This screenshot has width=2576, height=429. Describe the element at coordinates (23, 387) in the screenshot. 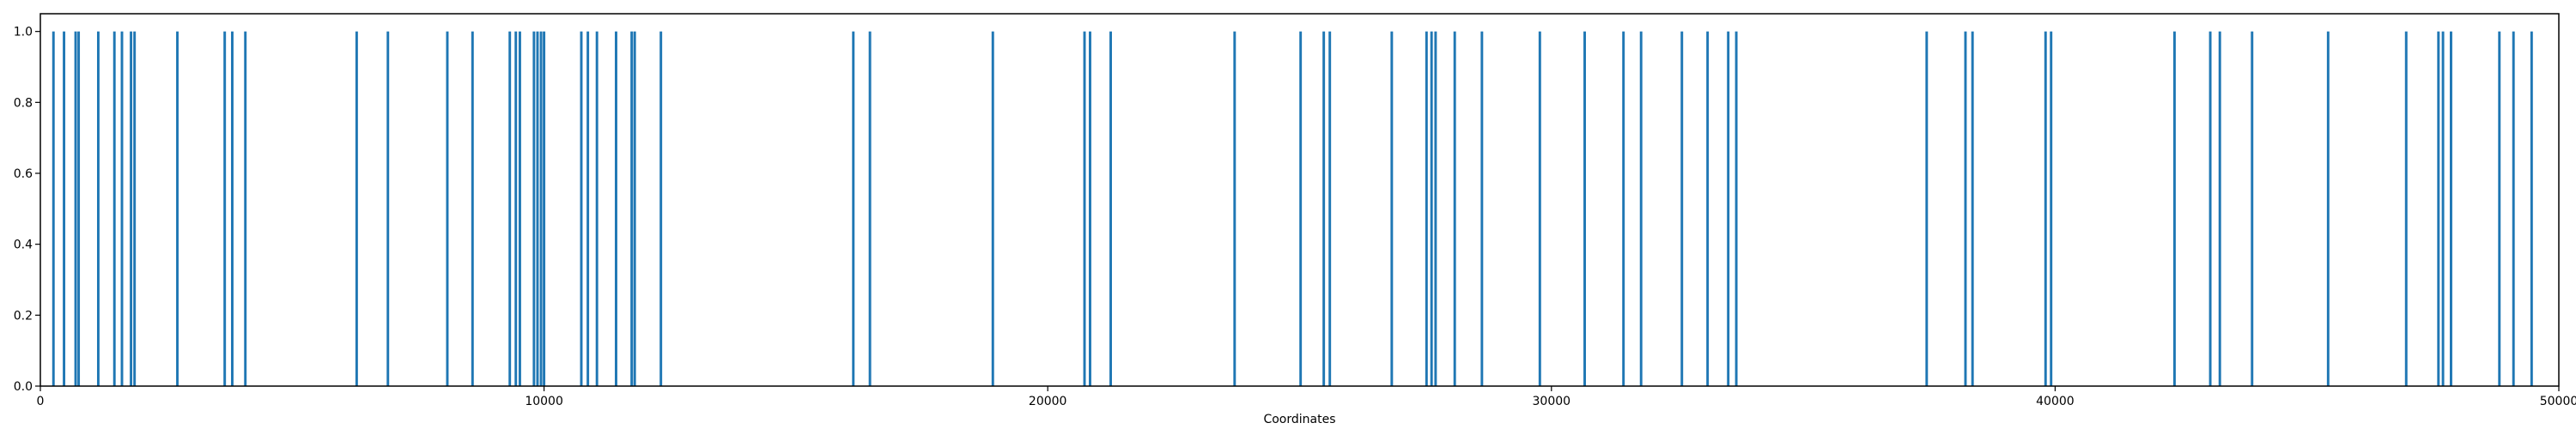

I see `y-tick-label: 0.0` at that location.